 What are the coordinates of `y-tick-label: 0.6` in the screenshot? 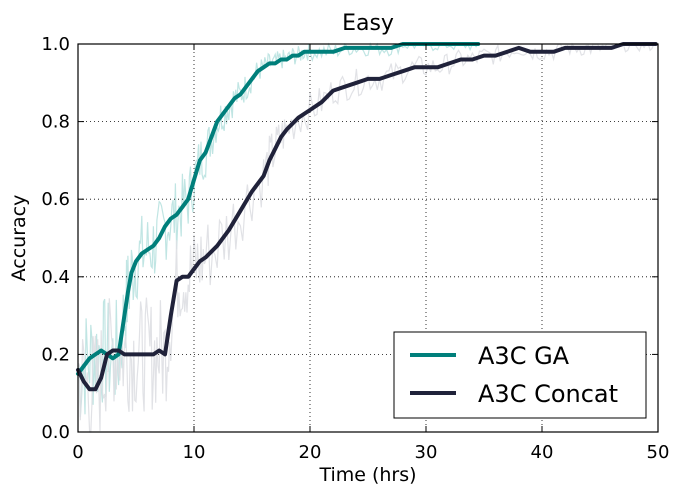 It's located at (55, 199).